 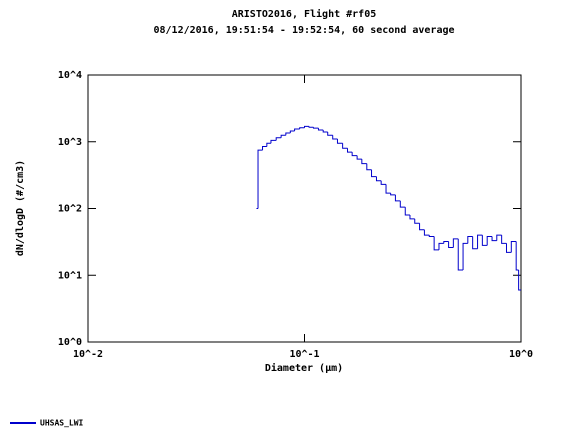 I want to click on y-tick-label: 10^2, so click(x=70, y=209).